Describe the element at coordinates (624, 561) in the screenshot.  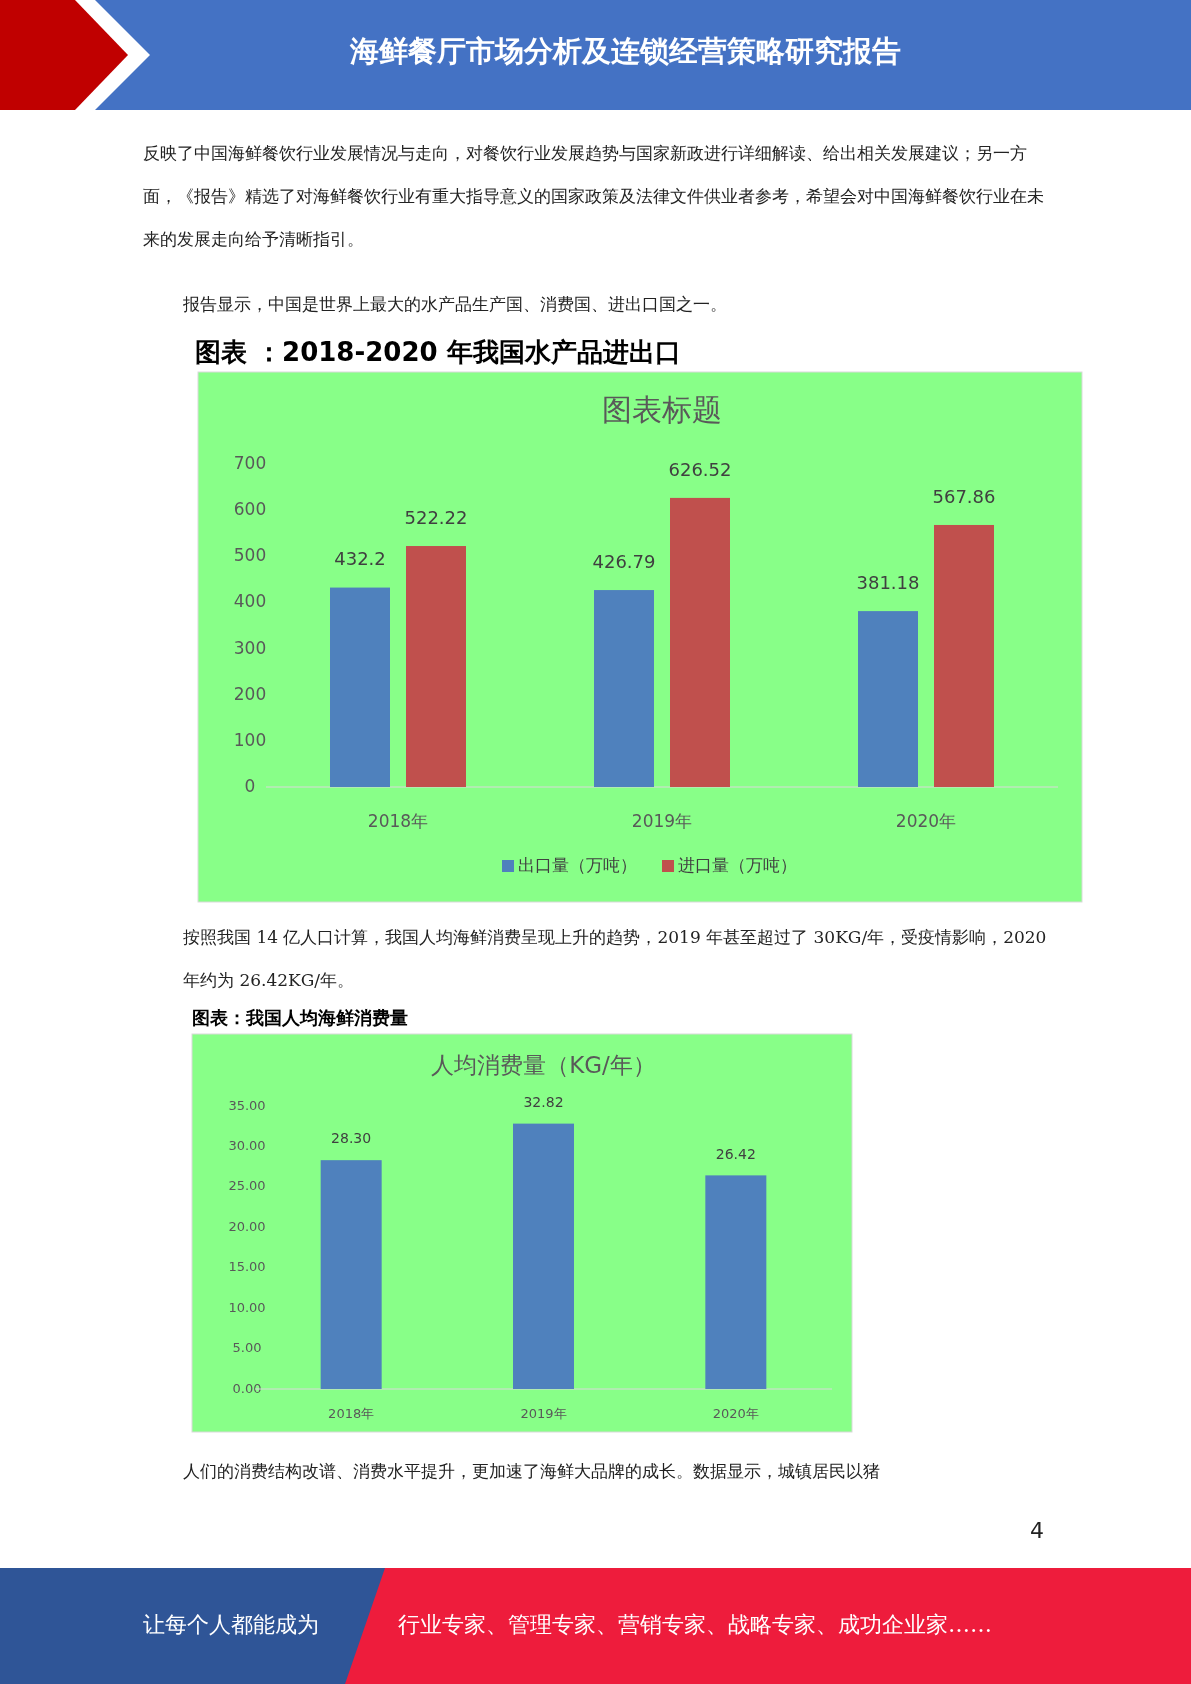
I see `data-label: 426.79` at that location.